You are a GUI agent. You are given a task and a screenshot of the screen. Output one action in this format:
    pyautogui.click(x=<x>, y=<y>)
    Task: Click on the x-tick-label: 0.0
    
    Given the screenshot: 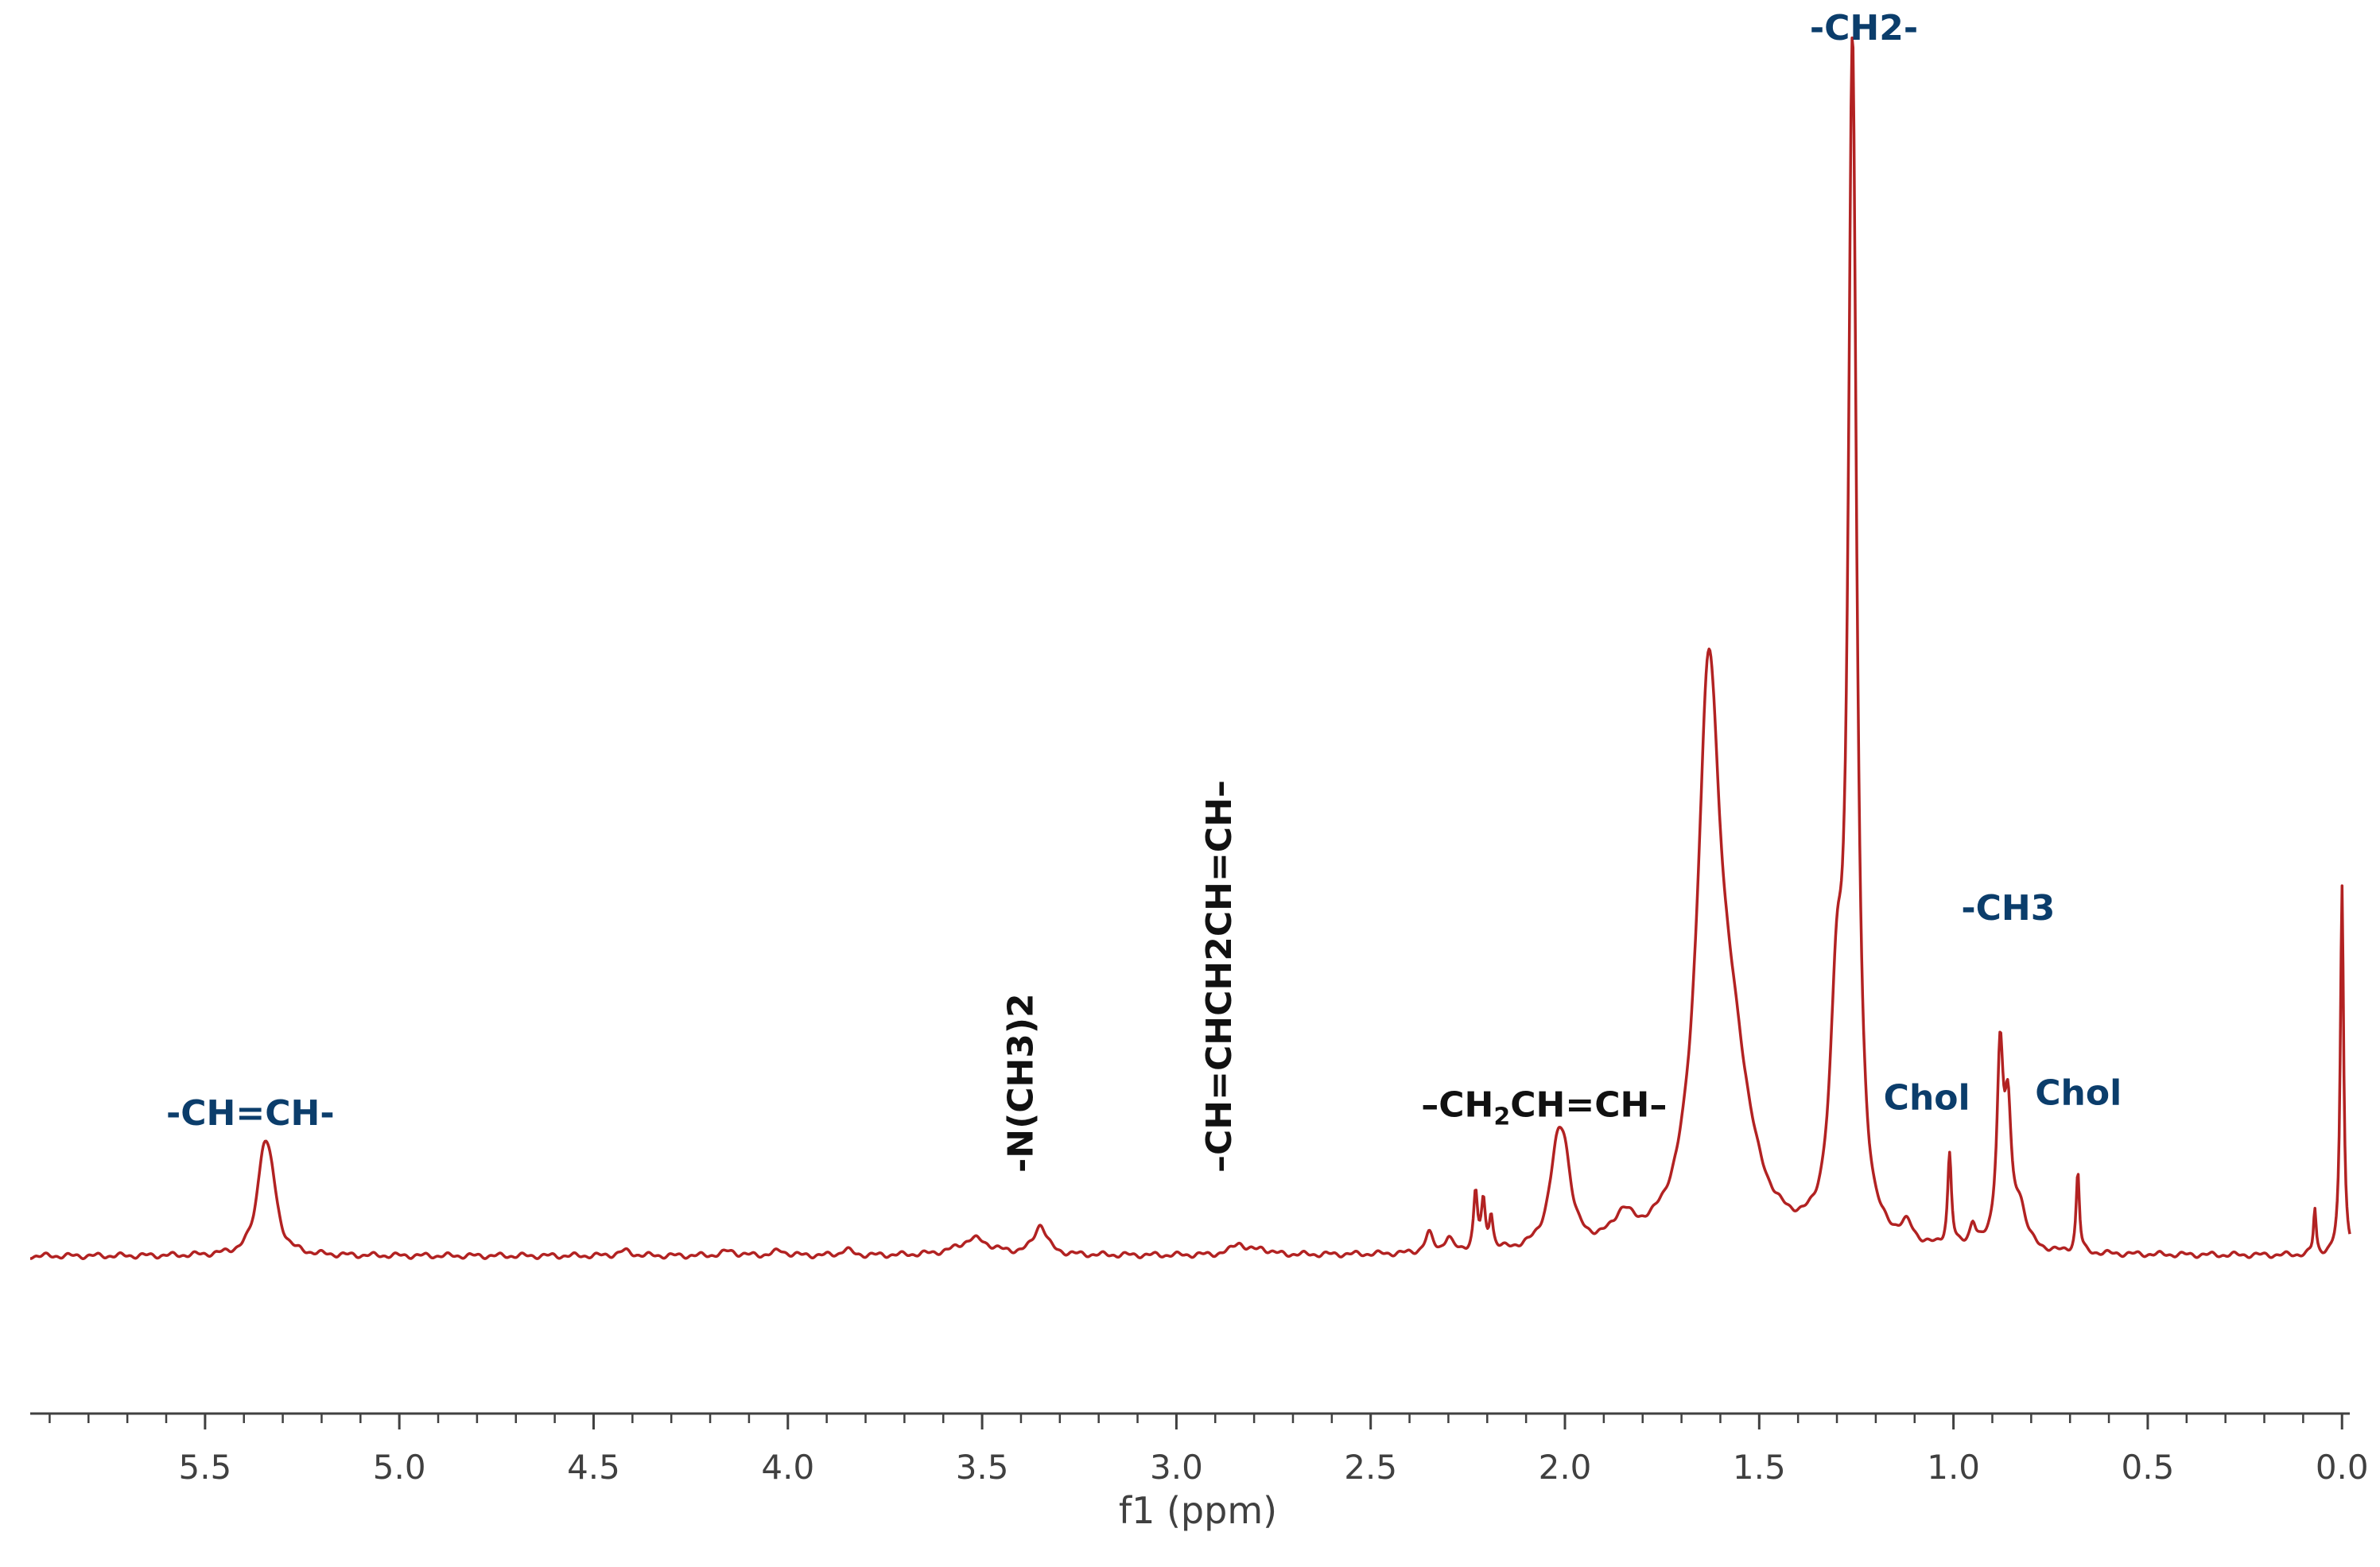 What is the action you would take?
    pyautogui.click(x=2342, y=1467)
    